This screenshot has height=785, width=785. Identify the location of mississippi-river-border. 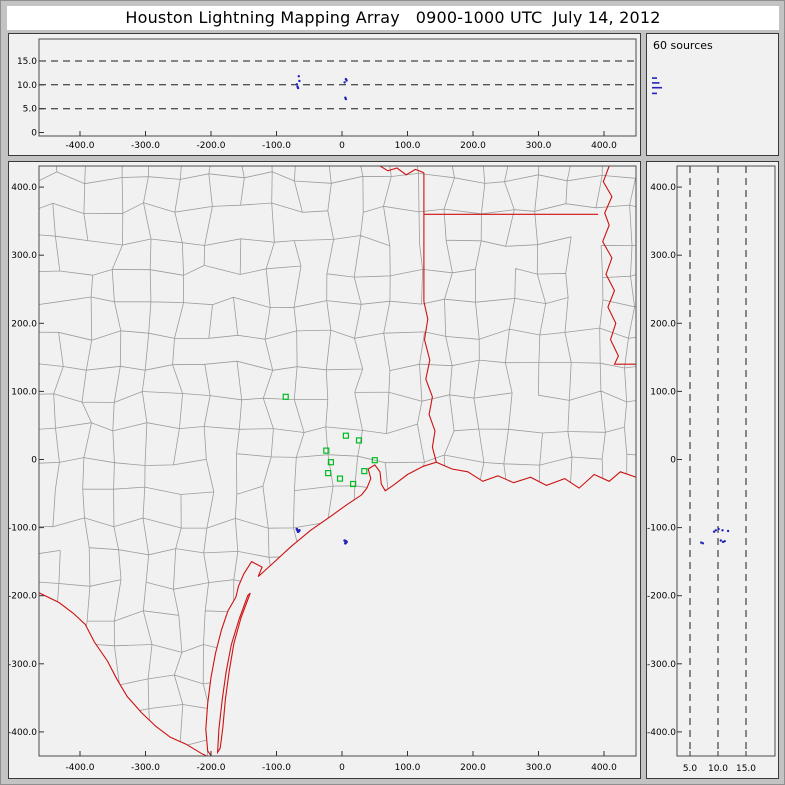
(619, 265).